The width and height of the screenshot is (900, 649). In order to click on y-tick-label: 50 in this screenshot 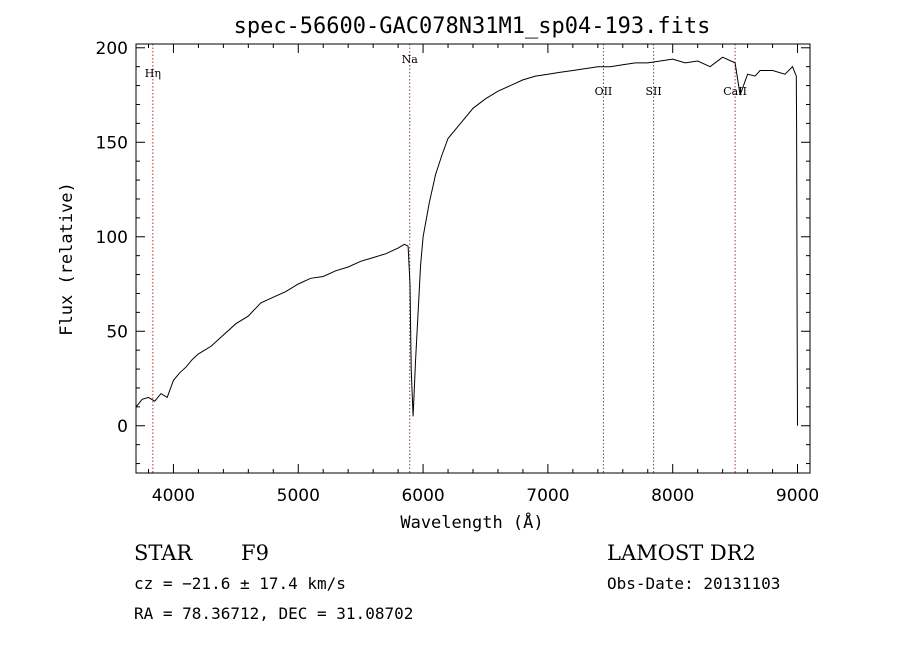, I will do `click(117, 332)`.